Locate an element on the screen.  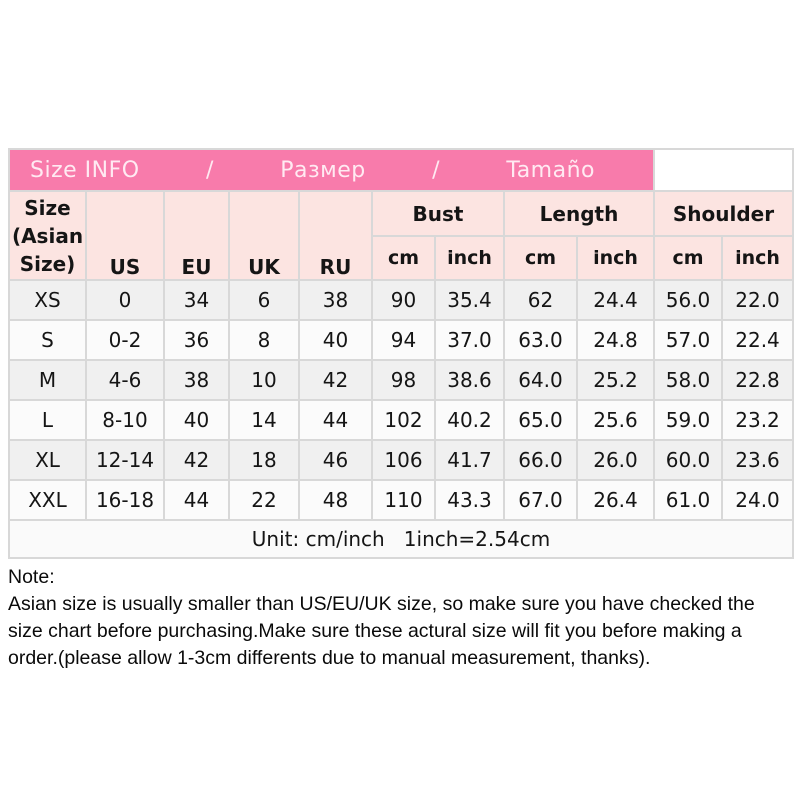
corner-header-size-asian: Size (Asian Size) is located at coordinates (47, 235).